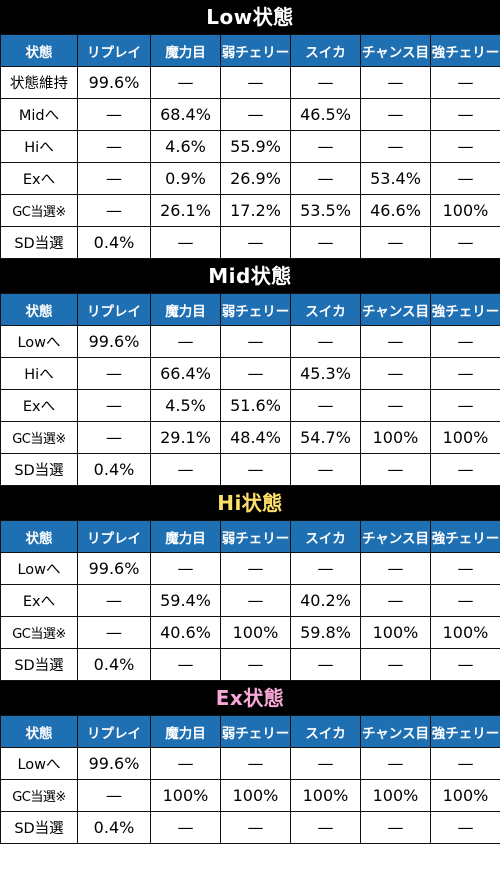  I want to click on table-row: 状態維持 99.6% — — — — —, so click(250, 82).